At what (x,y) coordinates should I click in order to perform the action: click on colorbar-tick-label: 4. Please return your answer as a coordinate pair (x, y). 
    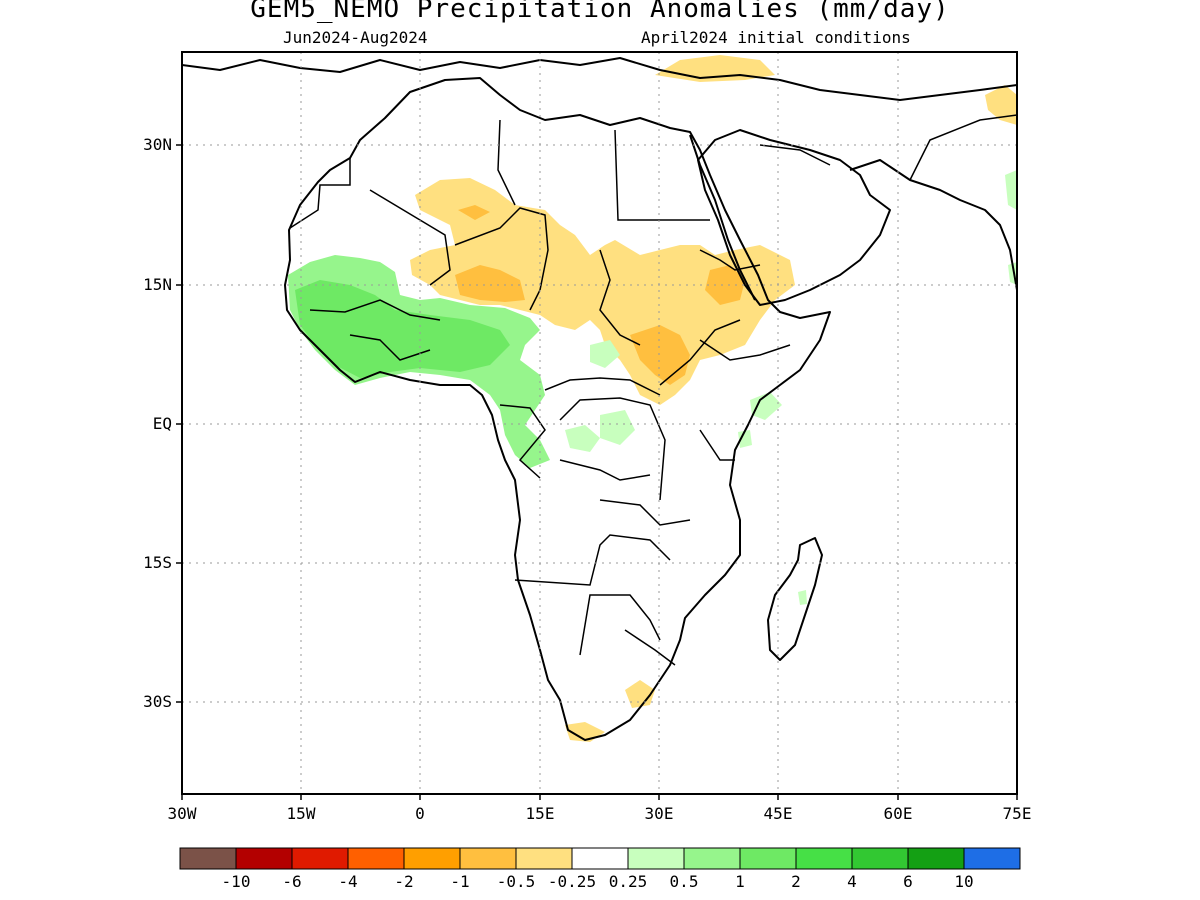
    Looking at the image, I should click on (852, 881).